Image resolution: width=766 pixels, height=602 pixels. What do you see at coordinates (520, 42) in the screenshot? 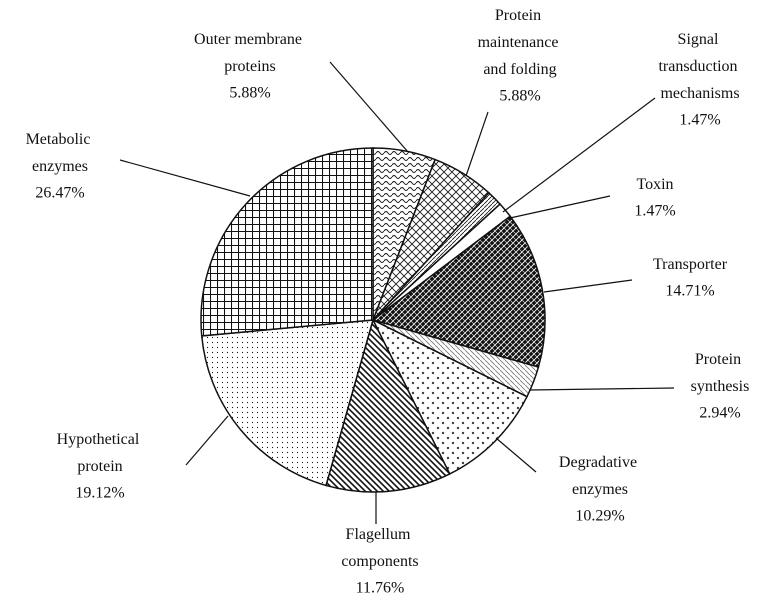
I see `slice-label: Protein maintenance and folding` at bounding box center [520, 42].